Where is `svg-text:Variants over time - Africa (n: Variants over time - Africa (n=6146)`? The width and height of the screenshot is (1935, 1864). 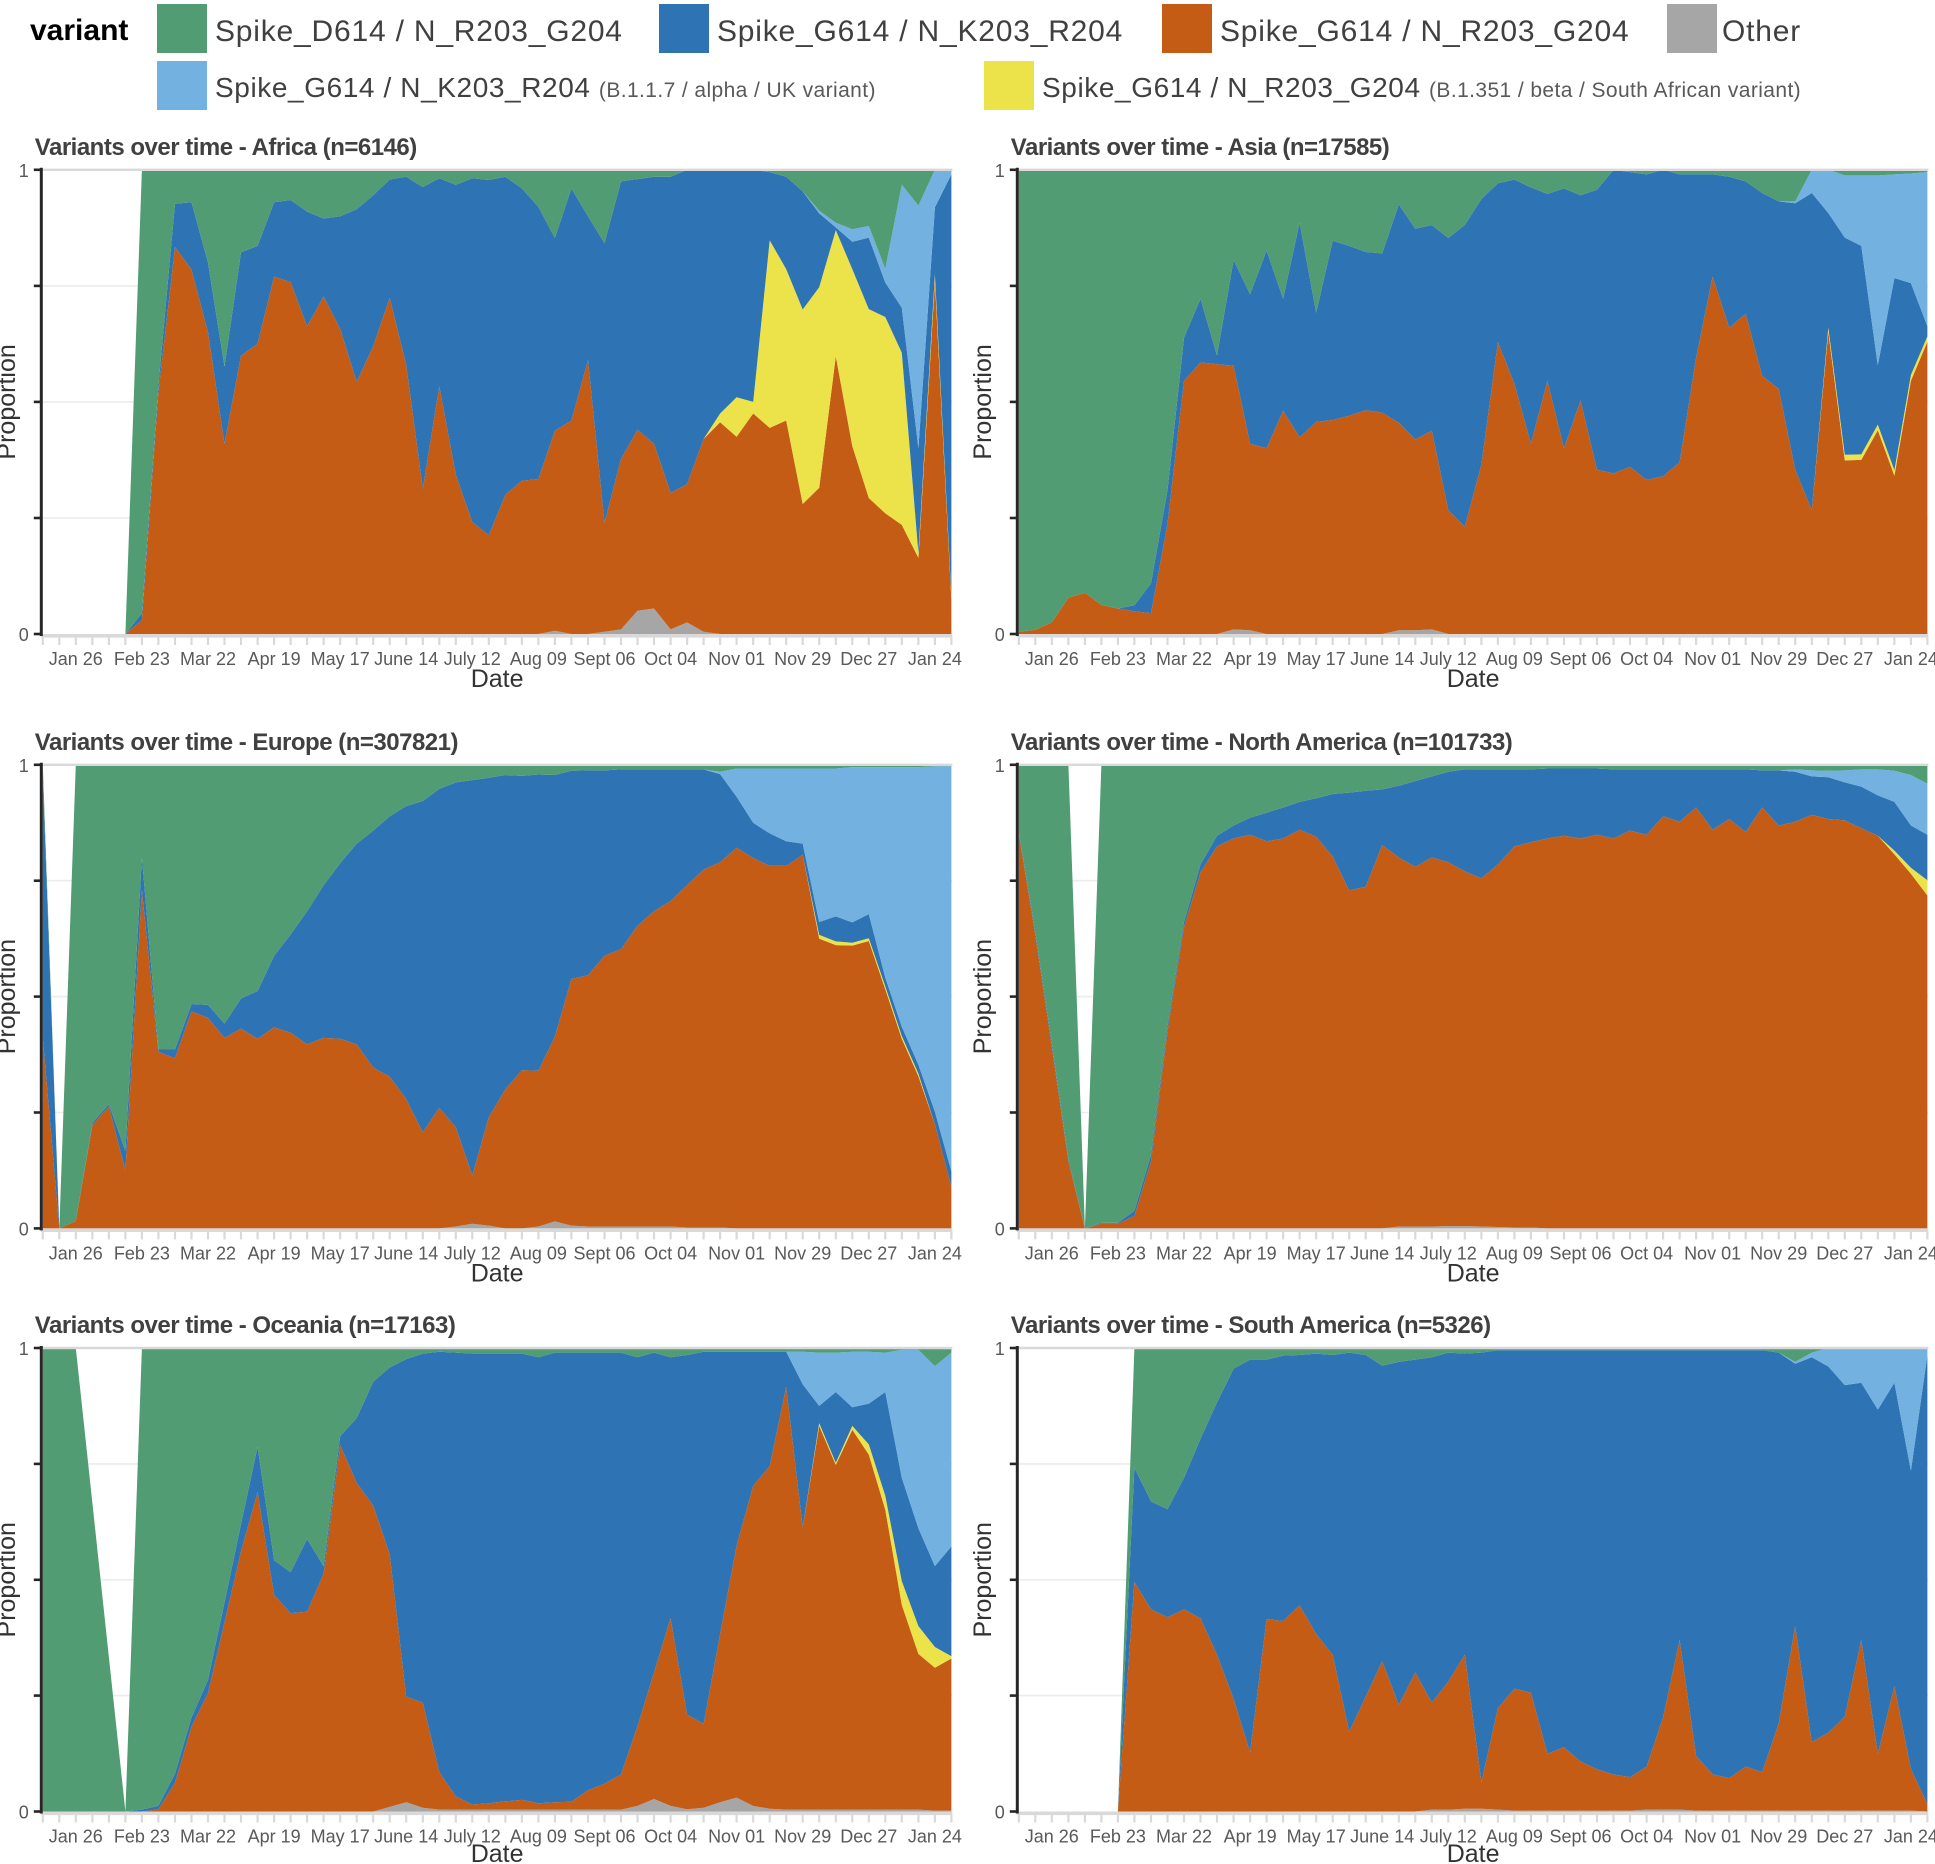
svg-text:Variants over time - Africa (n: Variants over time - Africa (n=6146) is located at coordinates (226, 147).